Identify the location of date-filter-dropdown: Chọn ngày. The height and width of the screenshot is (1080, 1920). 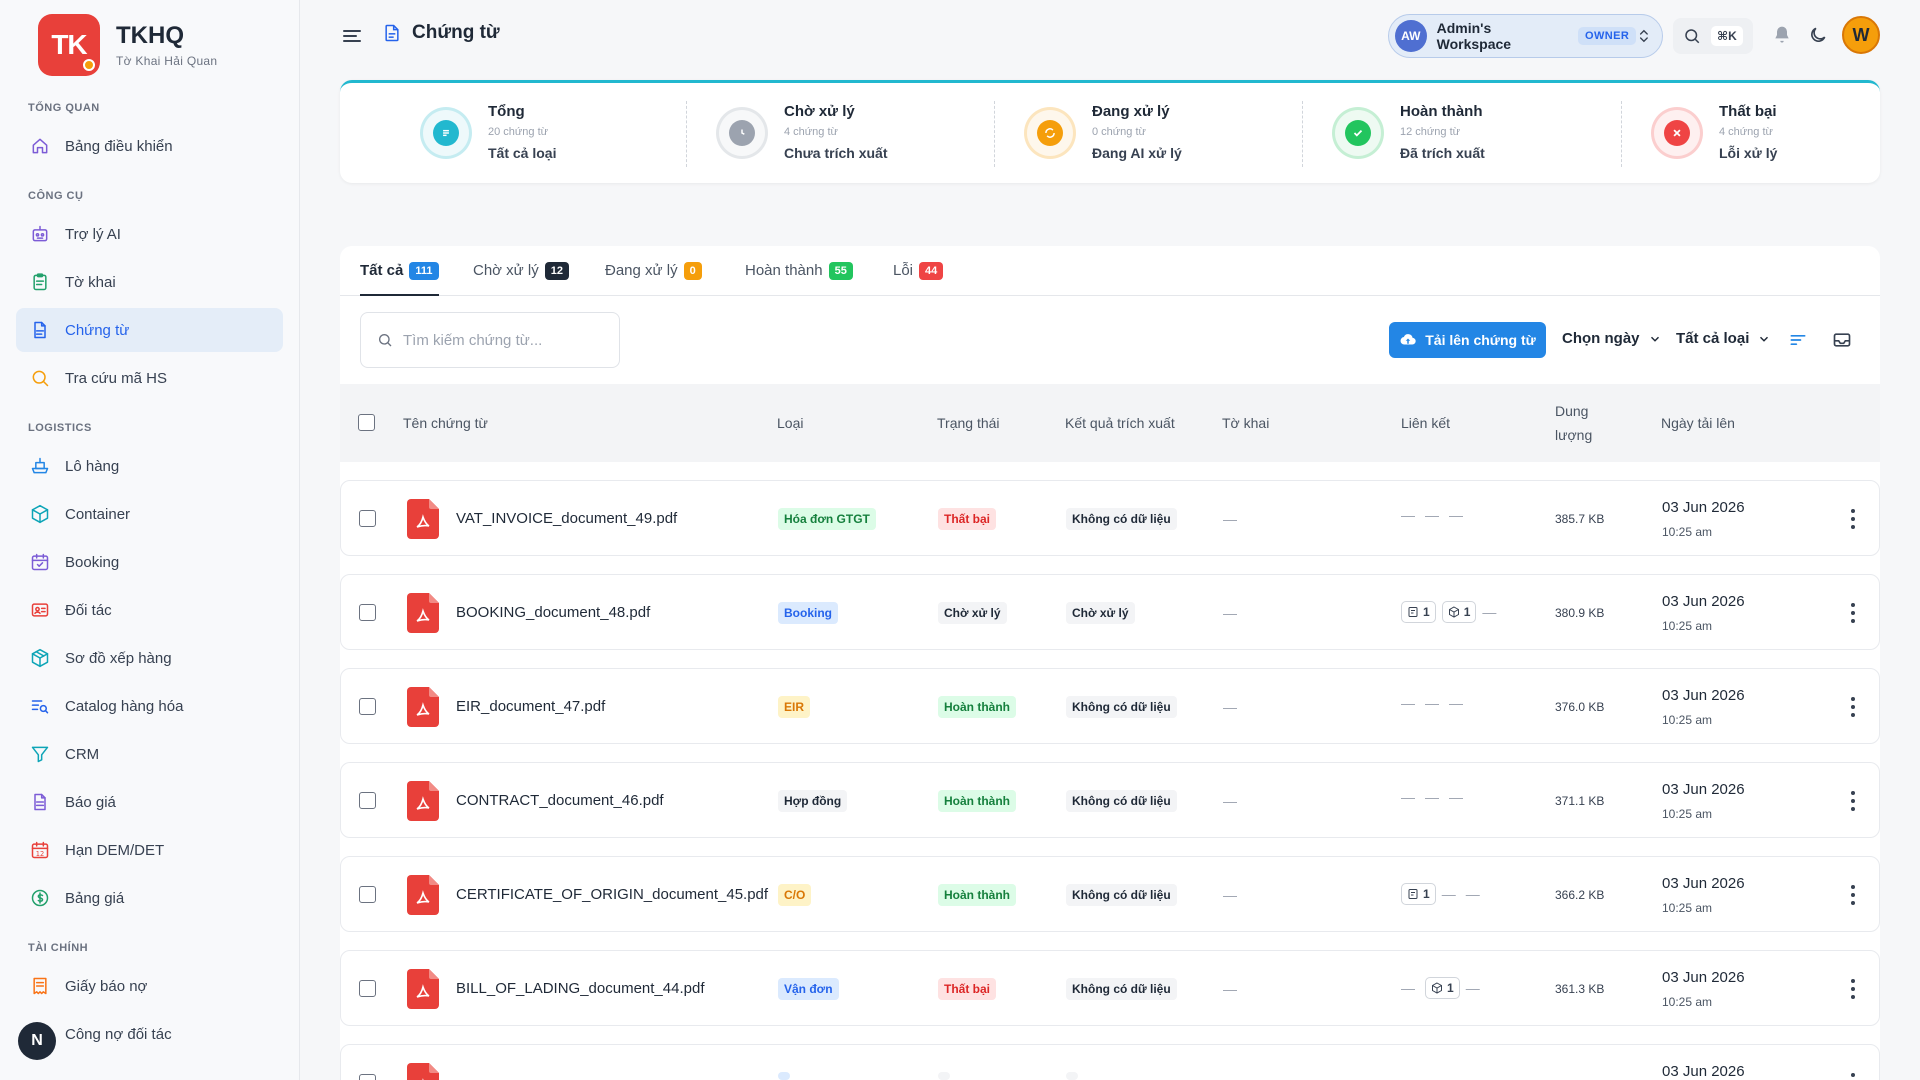
(1612, 338).